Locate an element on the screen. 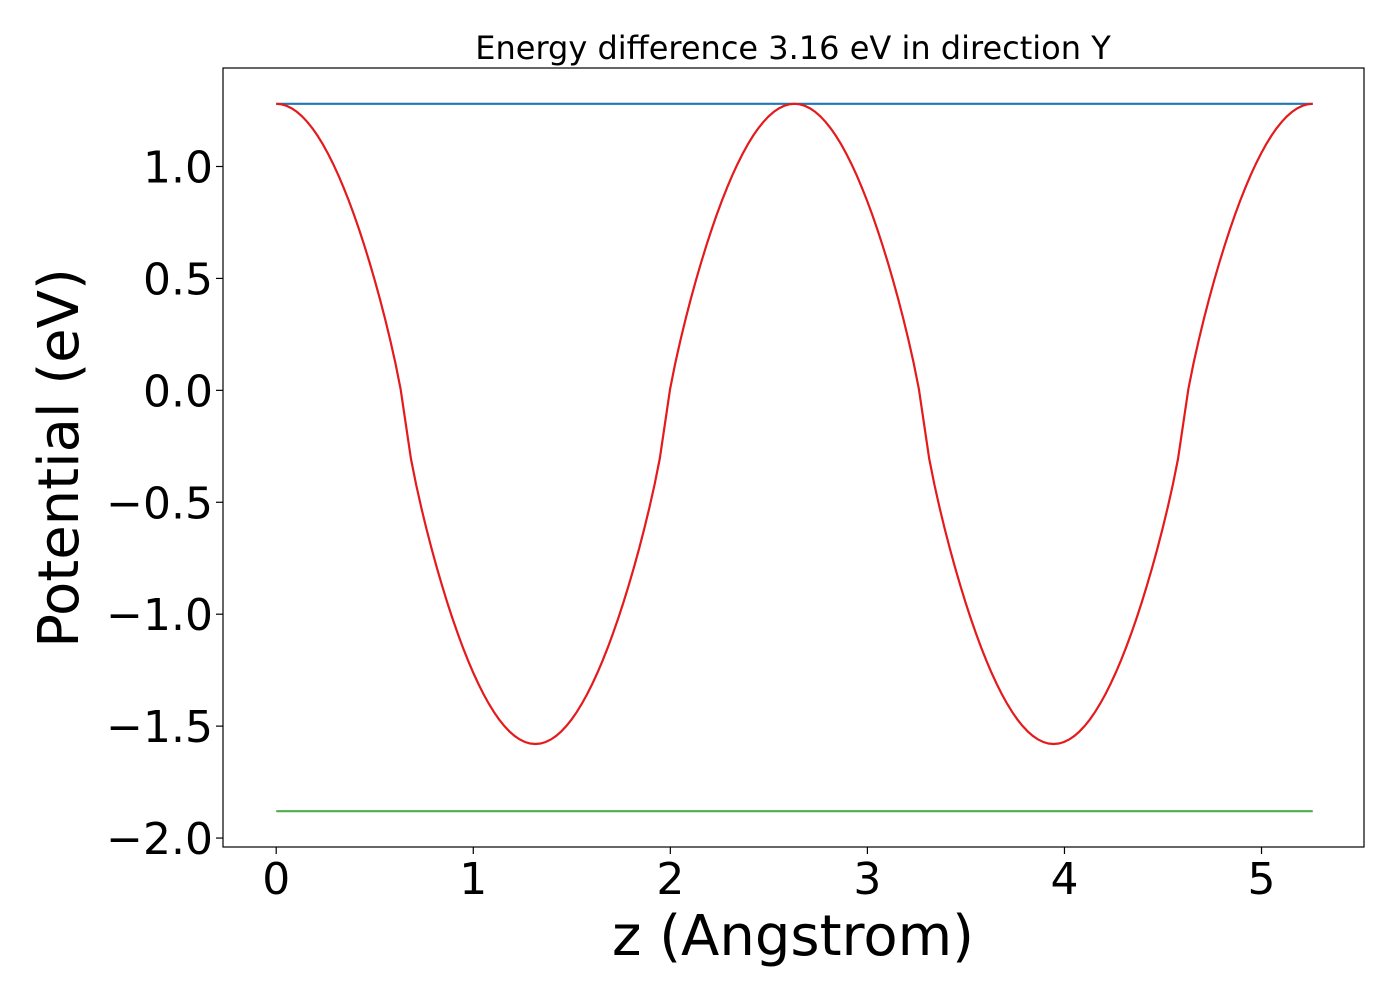 The width and height of the screenshot is (1400, 1000). x-tick-label: 0 is located at coordinates (276, 879).